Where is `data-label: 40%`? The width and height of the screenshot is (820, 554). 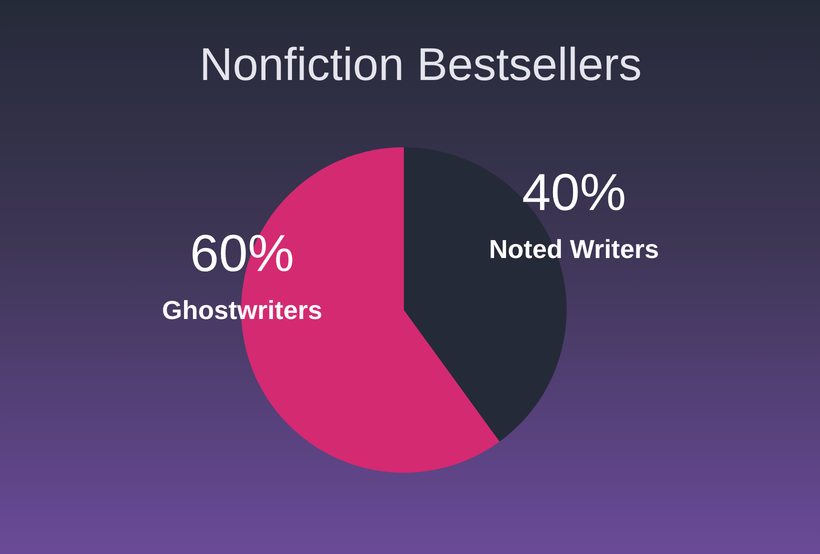
data-label: 40% is located at coordinates (574, 193).